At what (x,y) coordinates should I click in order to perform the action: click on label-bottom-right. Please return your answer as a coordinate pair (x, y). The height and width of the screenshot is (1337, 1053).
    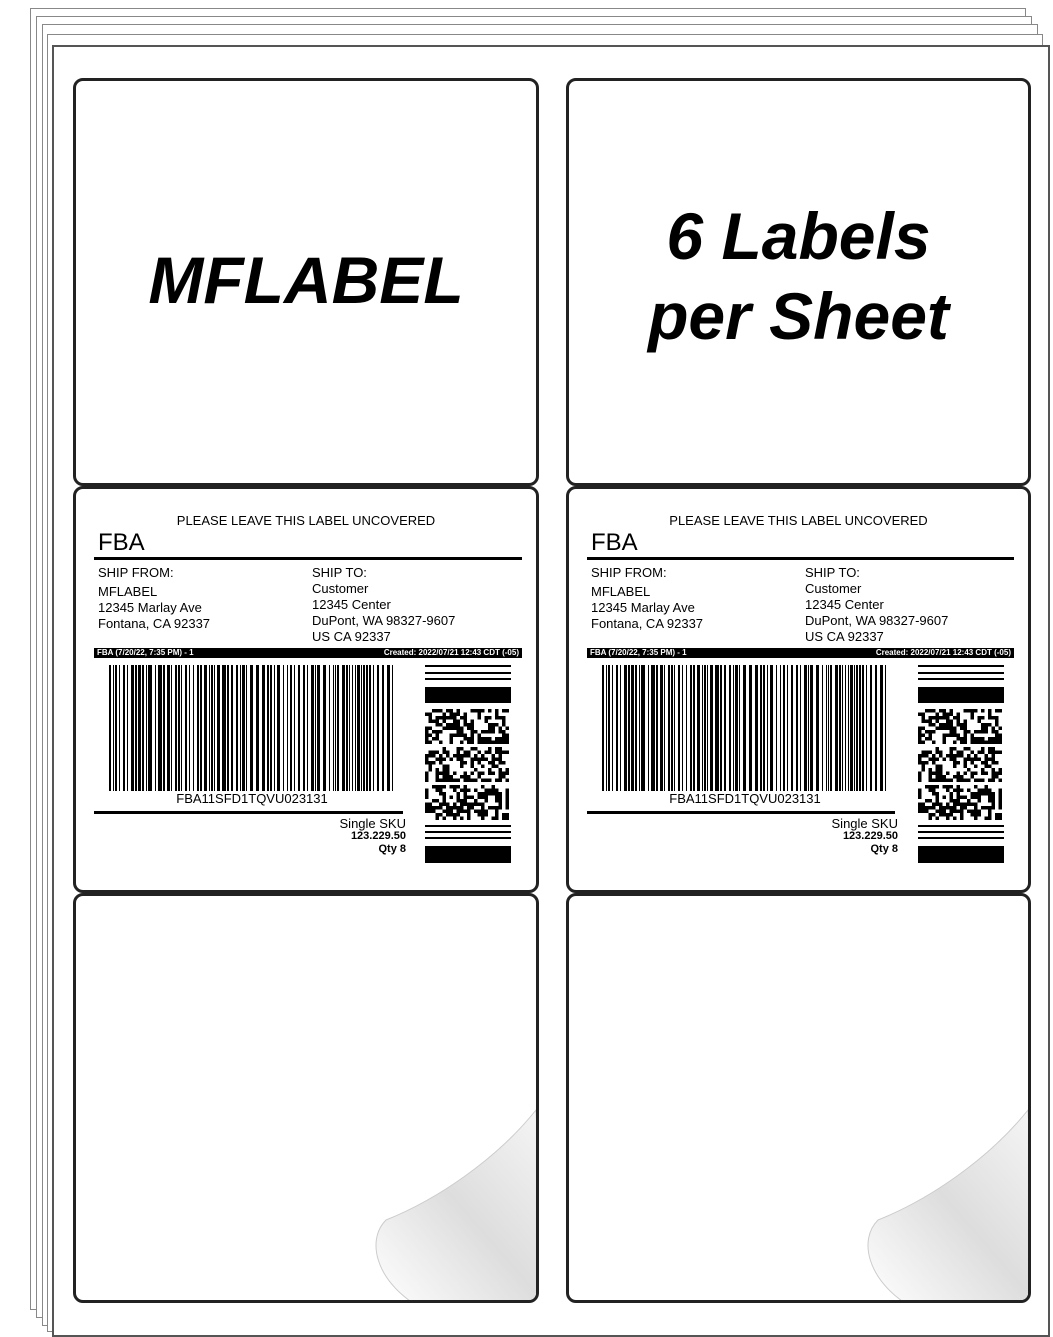
    Looking at the image, I should click on (798, 1098).